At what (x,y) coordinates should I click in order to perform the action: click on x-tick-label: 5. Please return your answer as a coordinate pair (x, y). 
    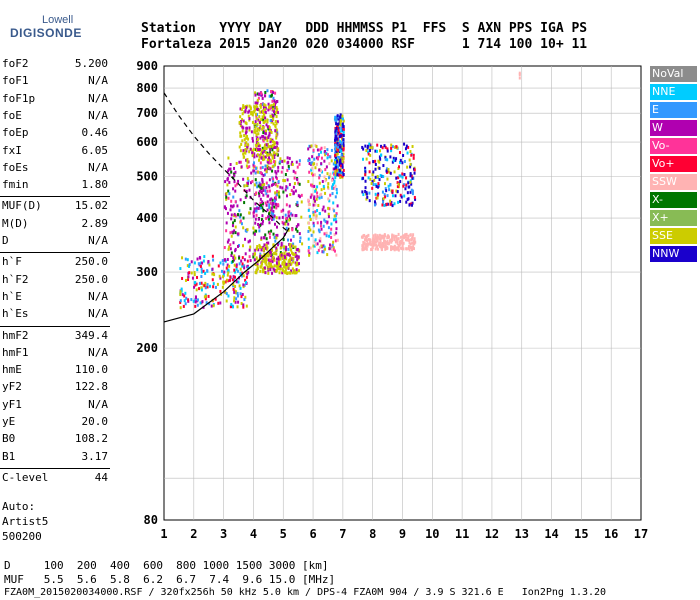
    Looking at the image, I should click on (283, 534).